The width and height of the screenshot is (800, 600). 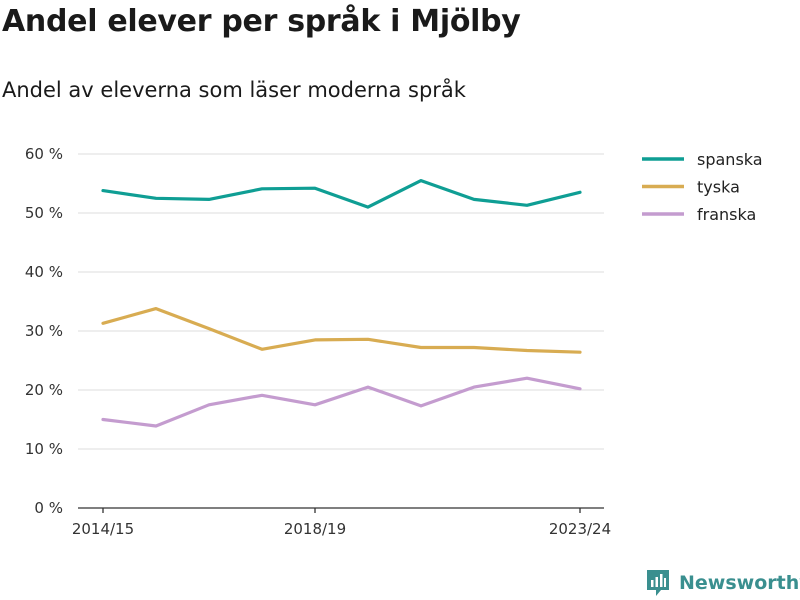 I want to click on newsworthy-logo-icon, so click(x=658, y=583).